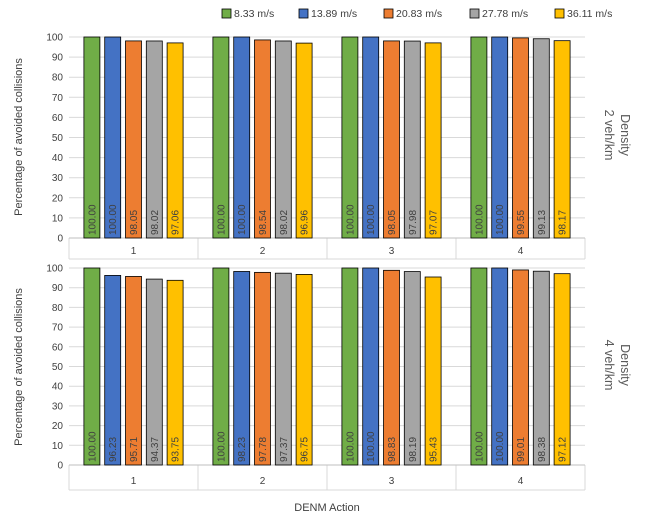 The height and width of the screenshot is (516, 647). What do you see at coordinates (563, 222) in the screenshot?
I see `bar-value-label: 98.17` at bounding box center [563, 222].